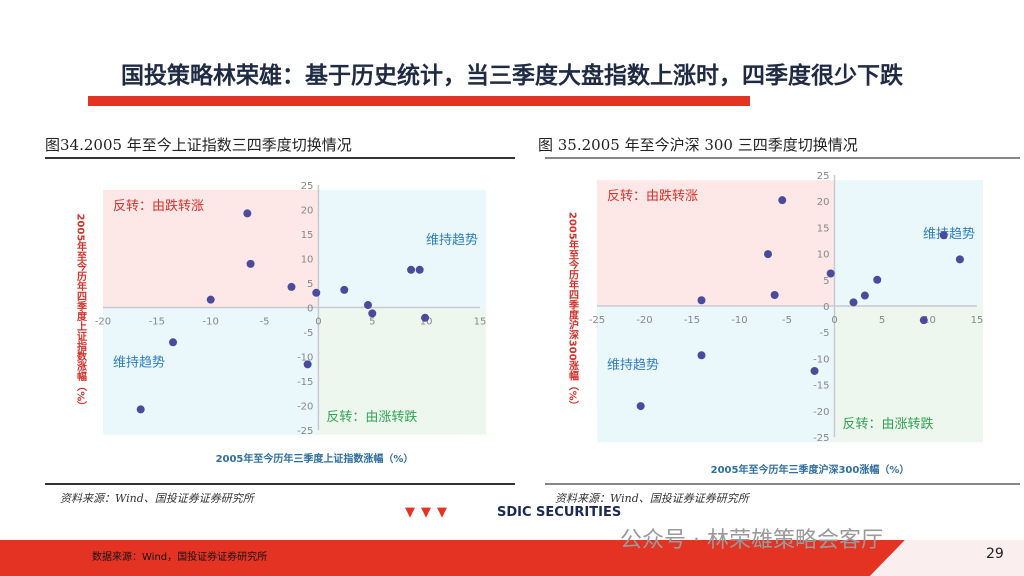  Describe the element at coordinates (751, 540) in the screenshot. I see `watermark: 公众号 · 林荣雄策略会客厅` at that location.